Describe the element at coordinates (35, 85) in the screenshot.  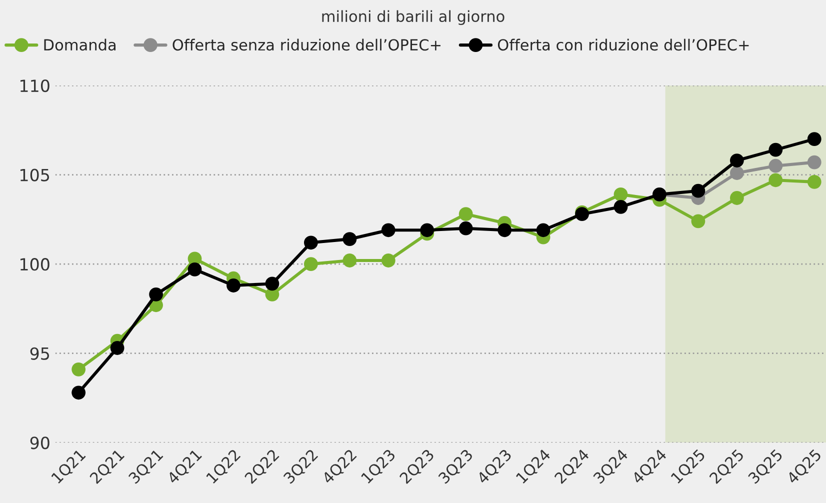
I see `y-tick-label: 110` at that location.